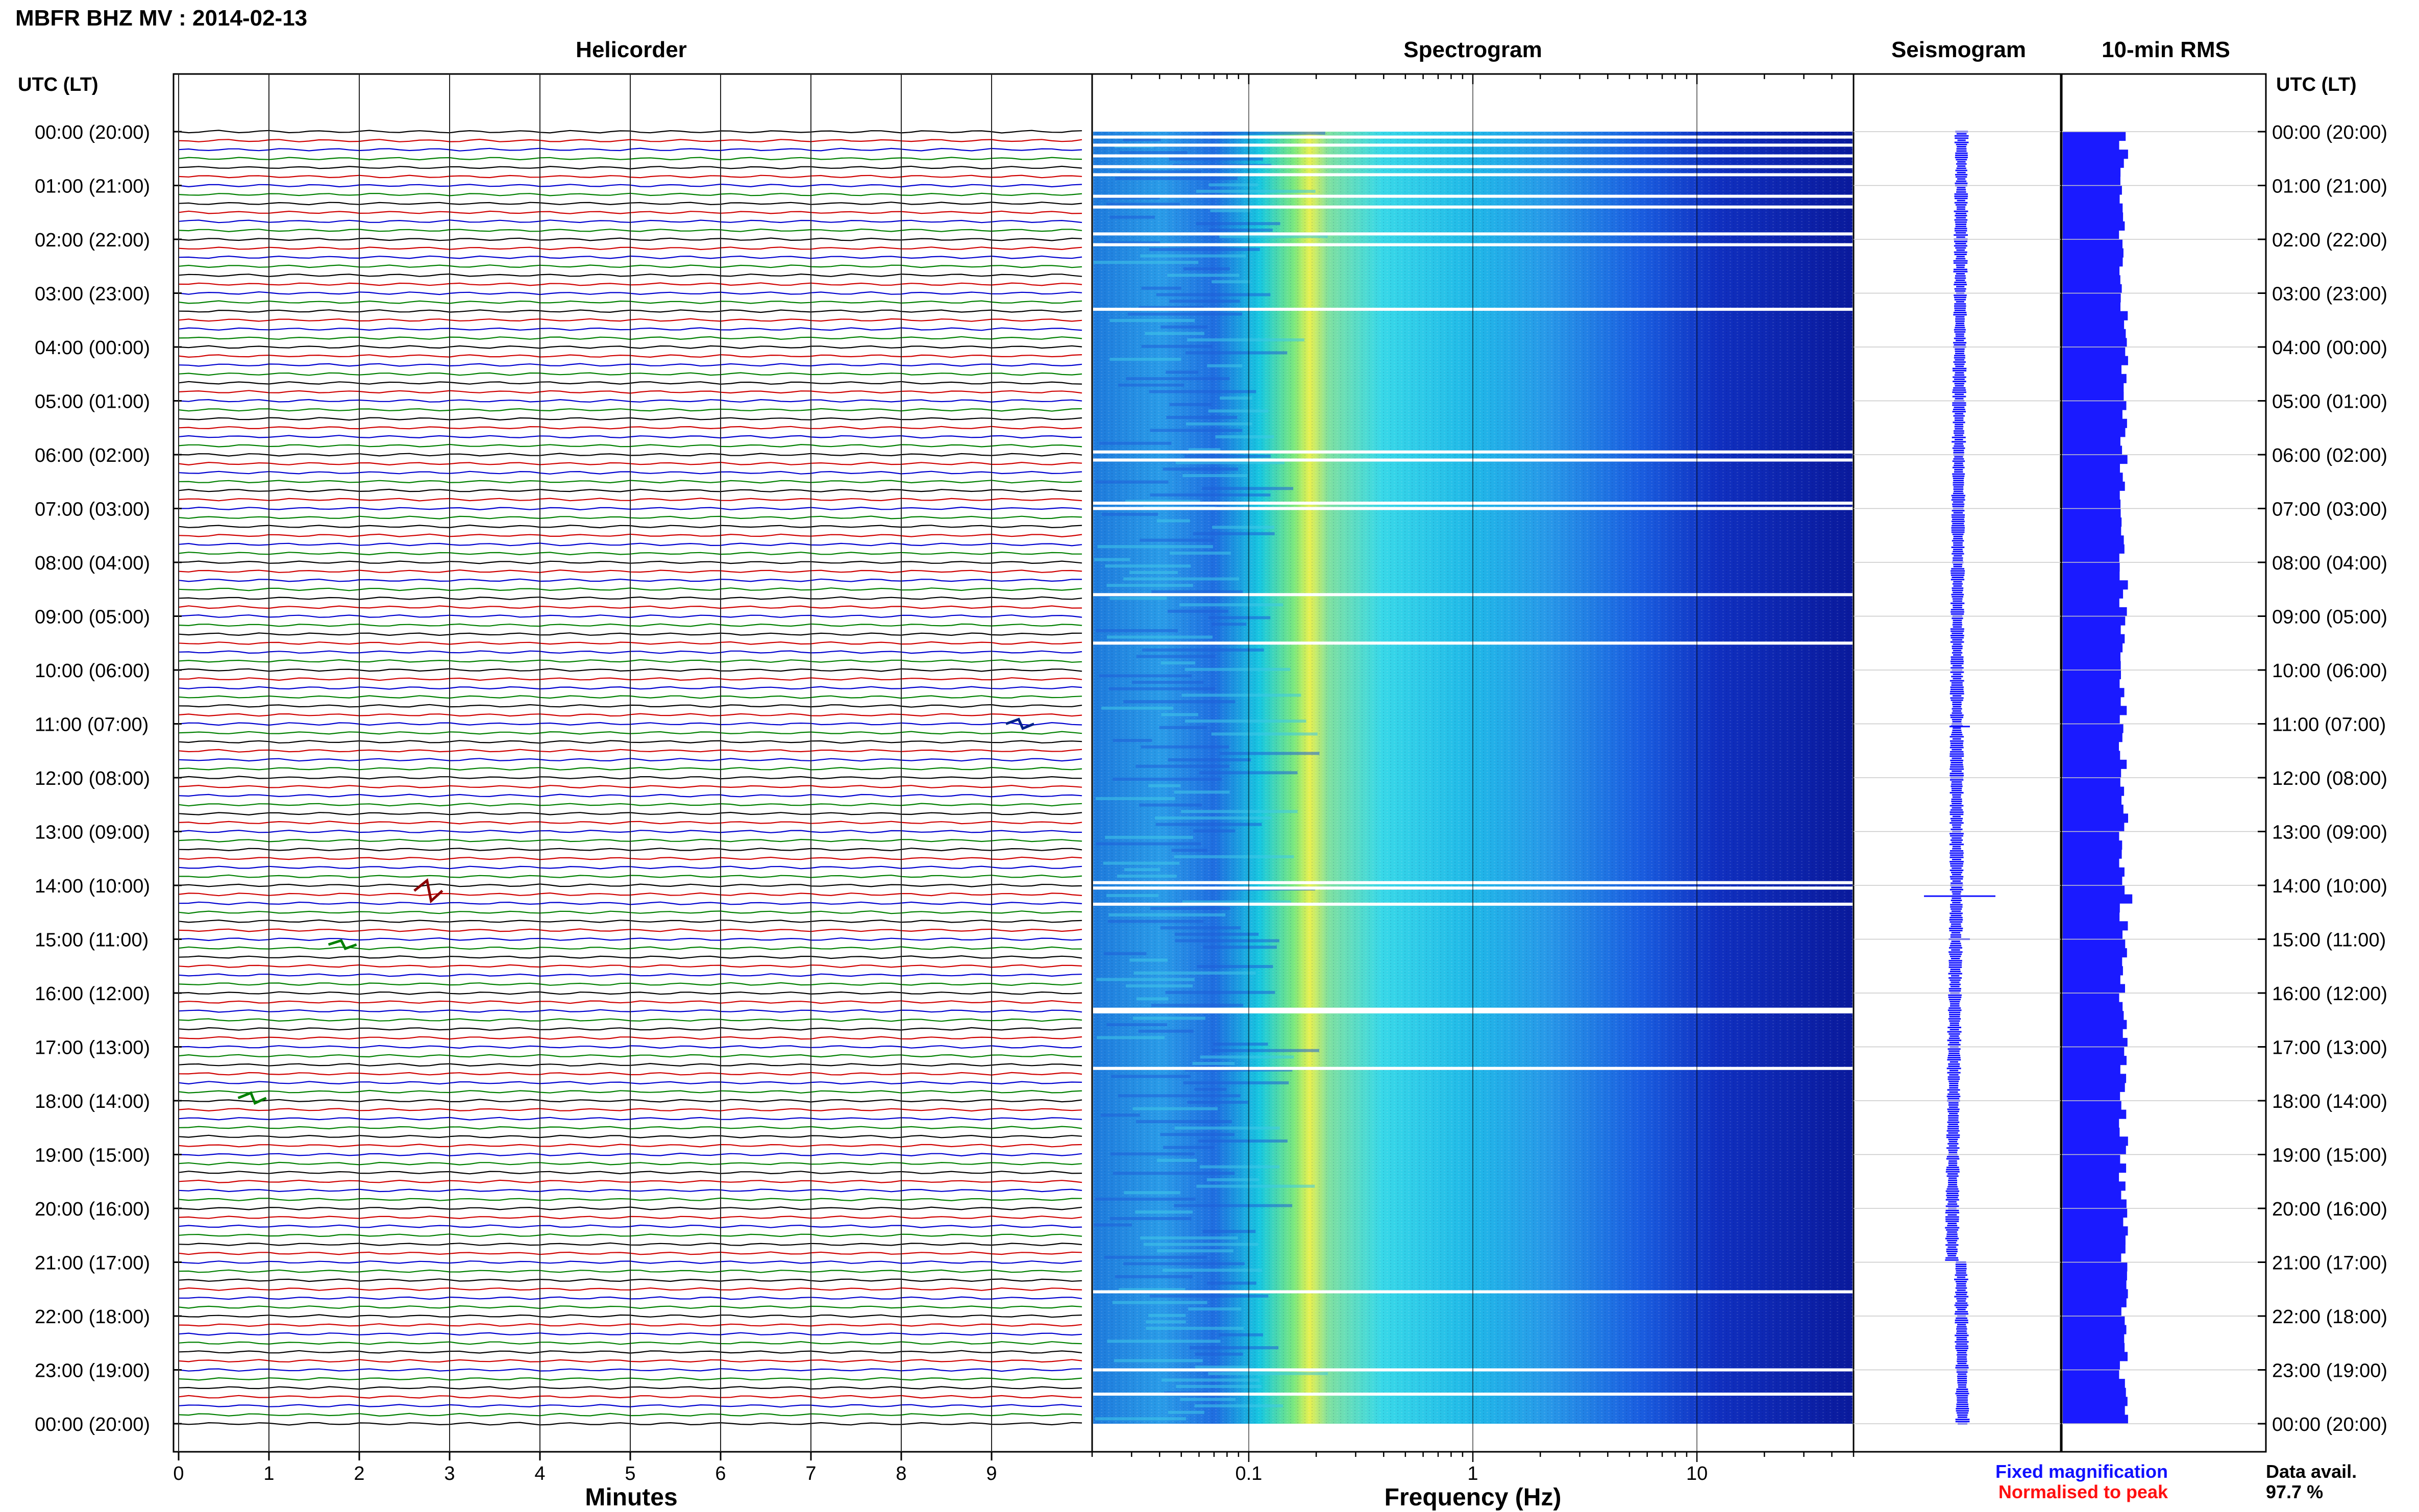 Image resolution: width=2419 pixels, height=1512 pixels. What do you see at coordinates (92, 563) in the screenshot?
I see `time-label: 08:00 (04:00)` at bounding box center [92, 563].